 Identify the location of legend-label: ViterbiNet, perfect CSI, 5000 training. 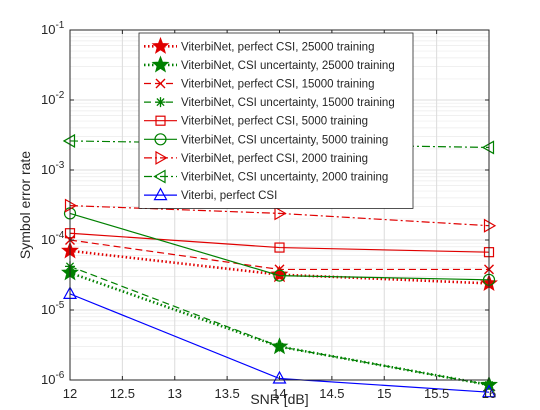
(274, 122).